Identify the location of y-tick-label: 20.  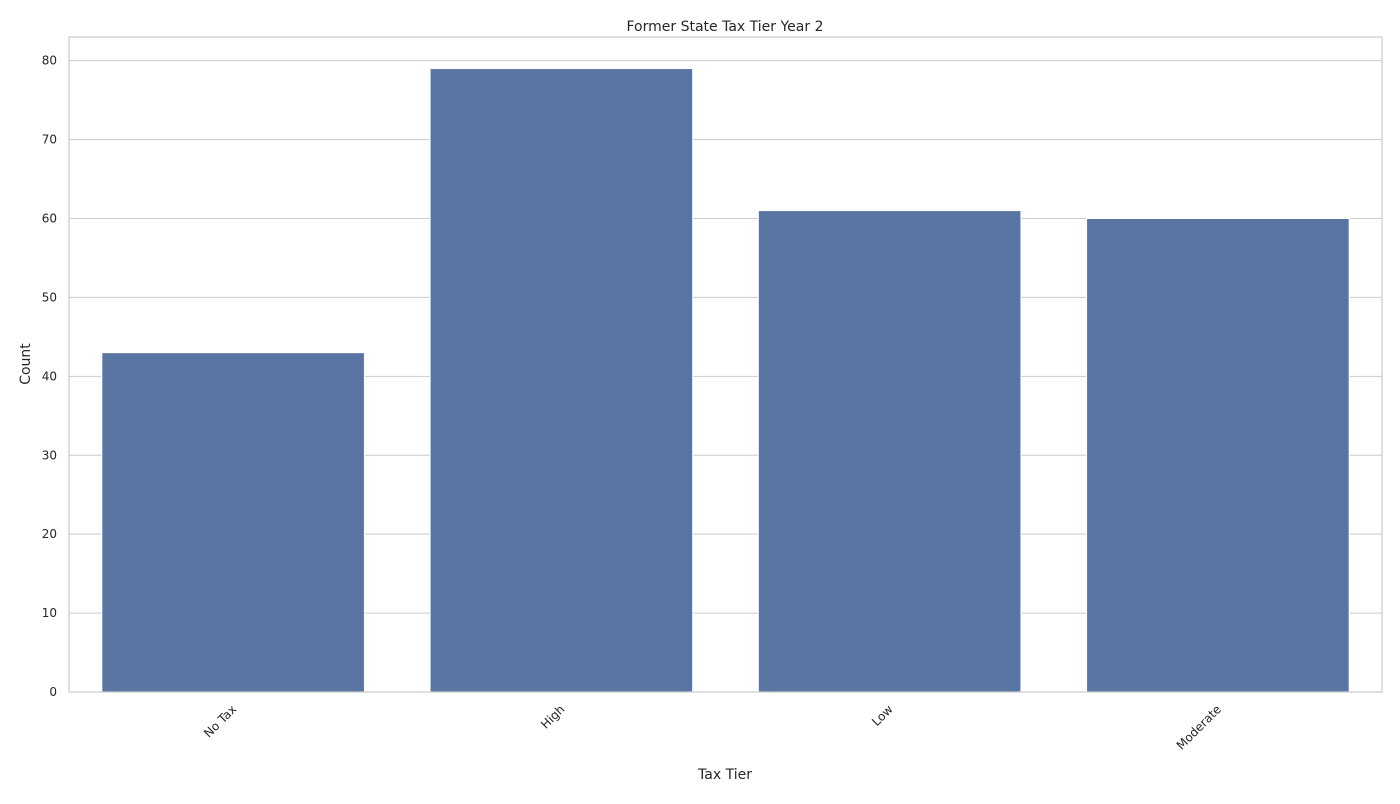
(49, 534).